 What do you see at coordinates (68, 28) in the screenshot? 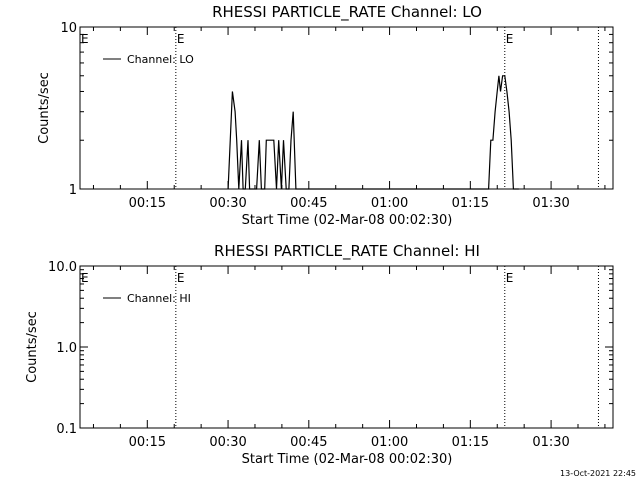
I see `y-tick-label: 10` at bounding box center [68, 28].